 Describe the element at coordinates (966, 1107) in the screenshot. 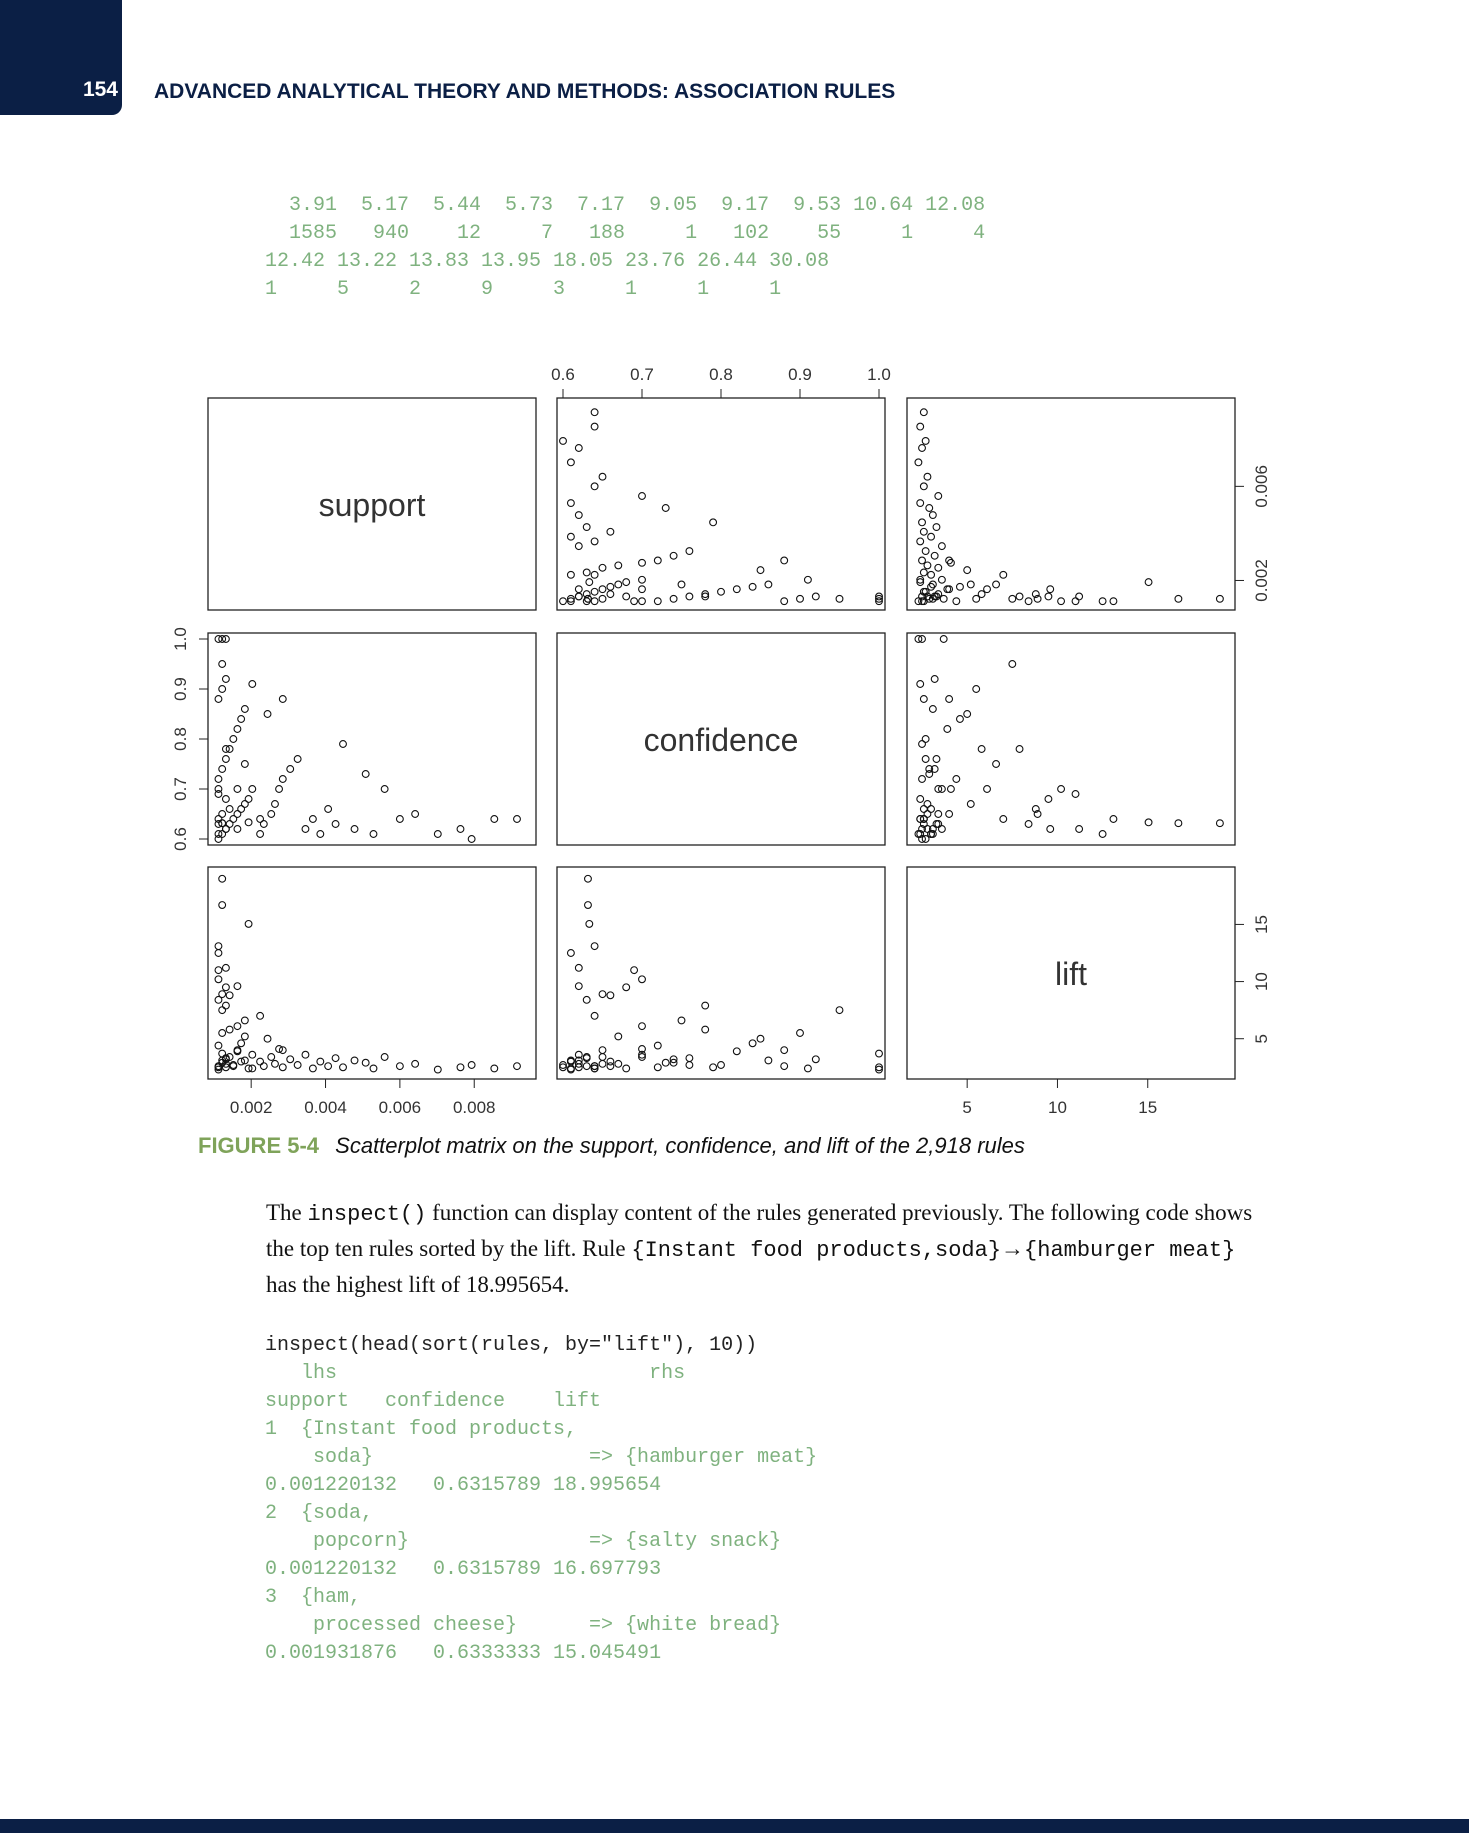

I see `tick-label: 5` at that location.